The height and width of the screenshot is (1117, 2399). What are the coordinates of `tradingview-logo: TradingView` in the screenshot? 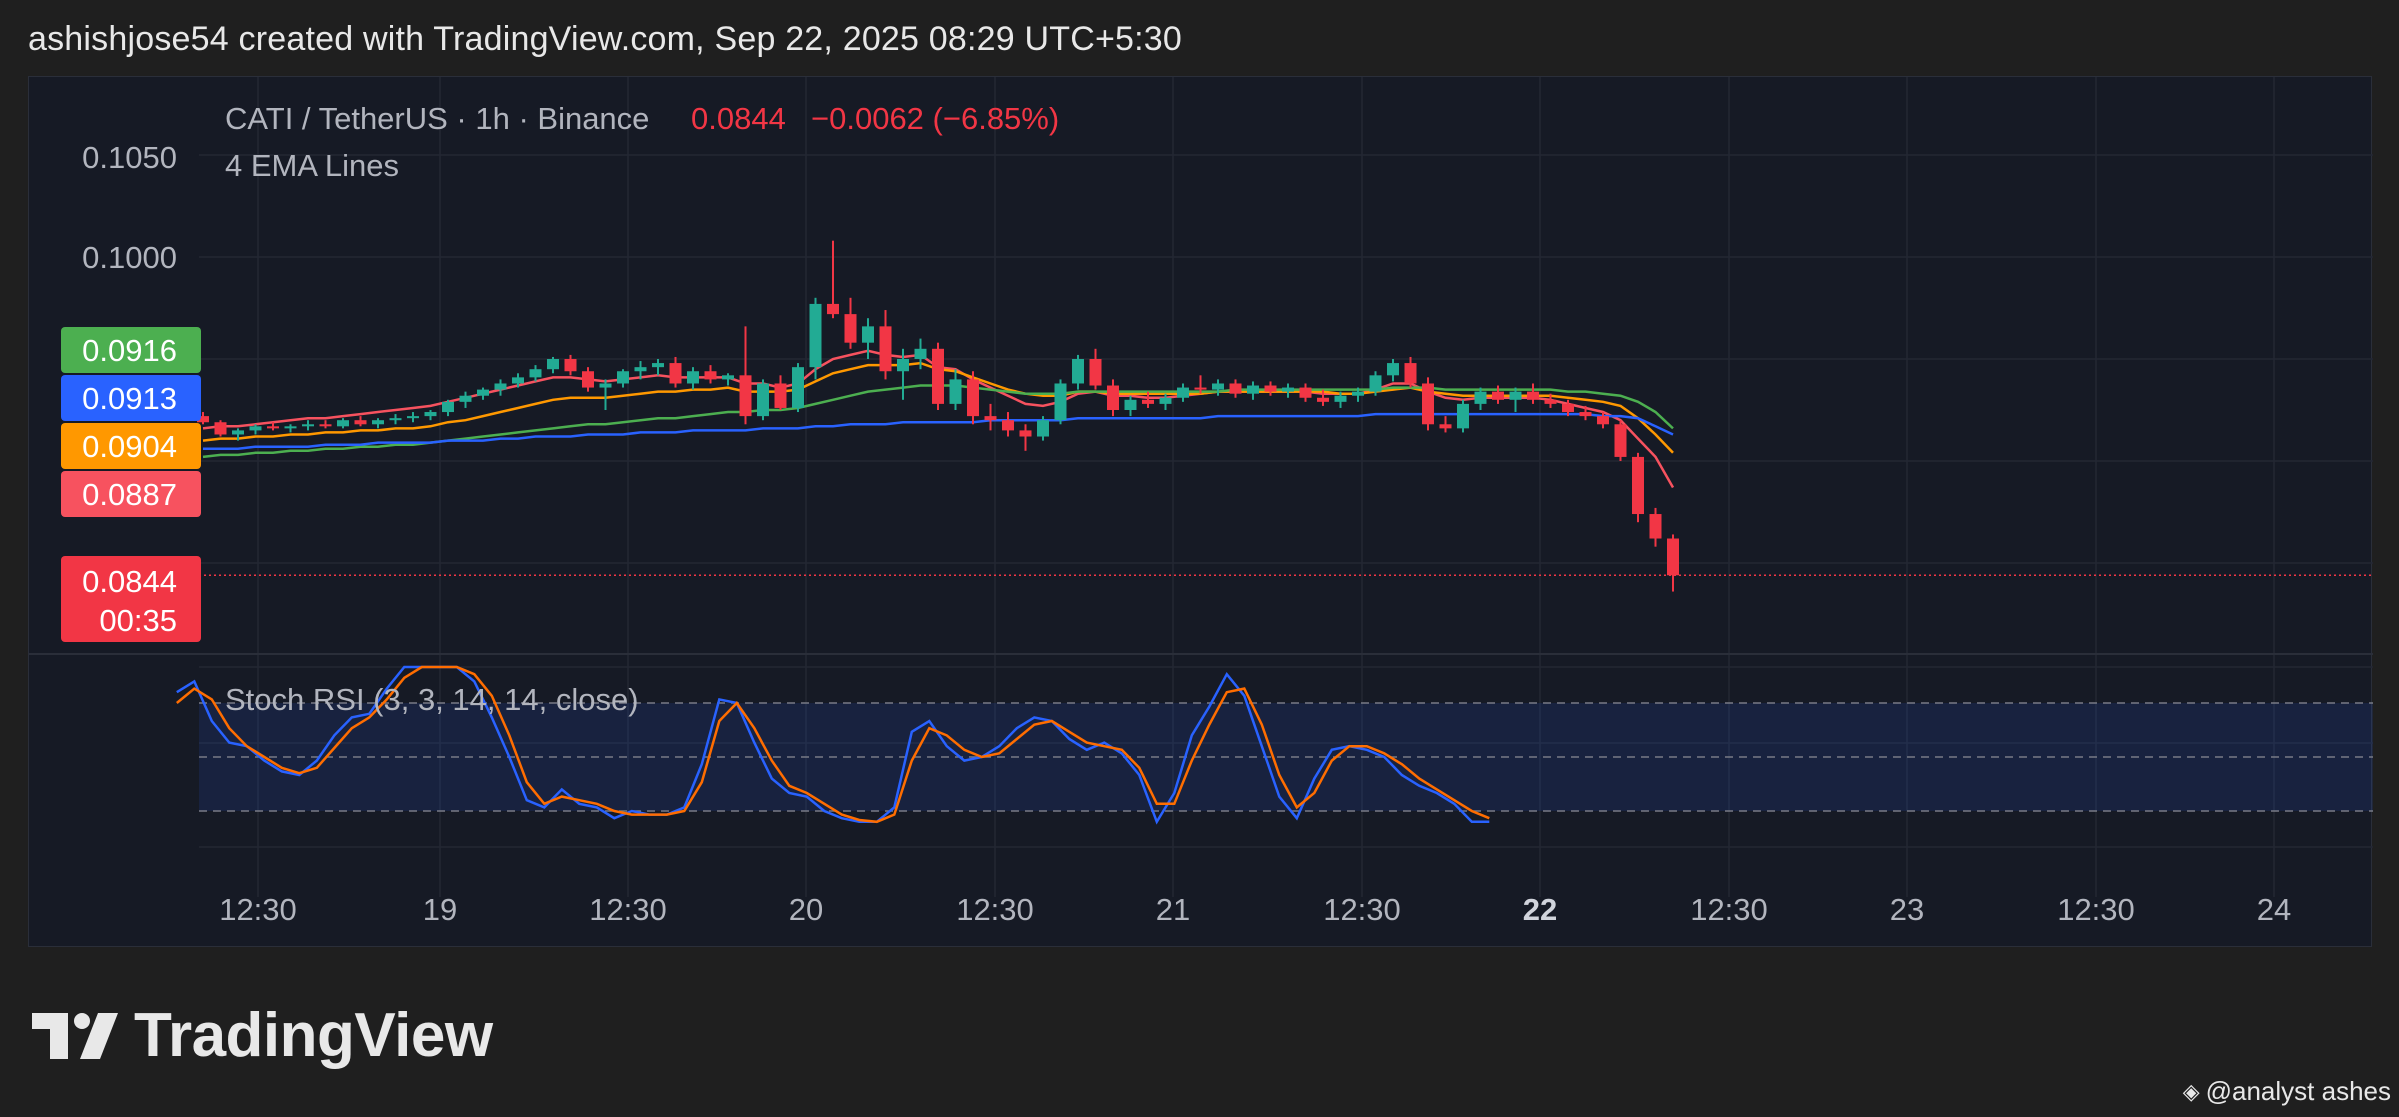 It's located at (262, 1035).